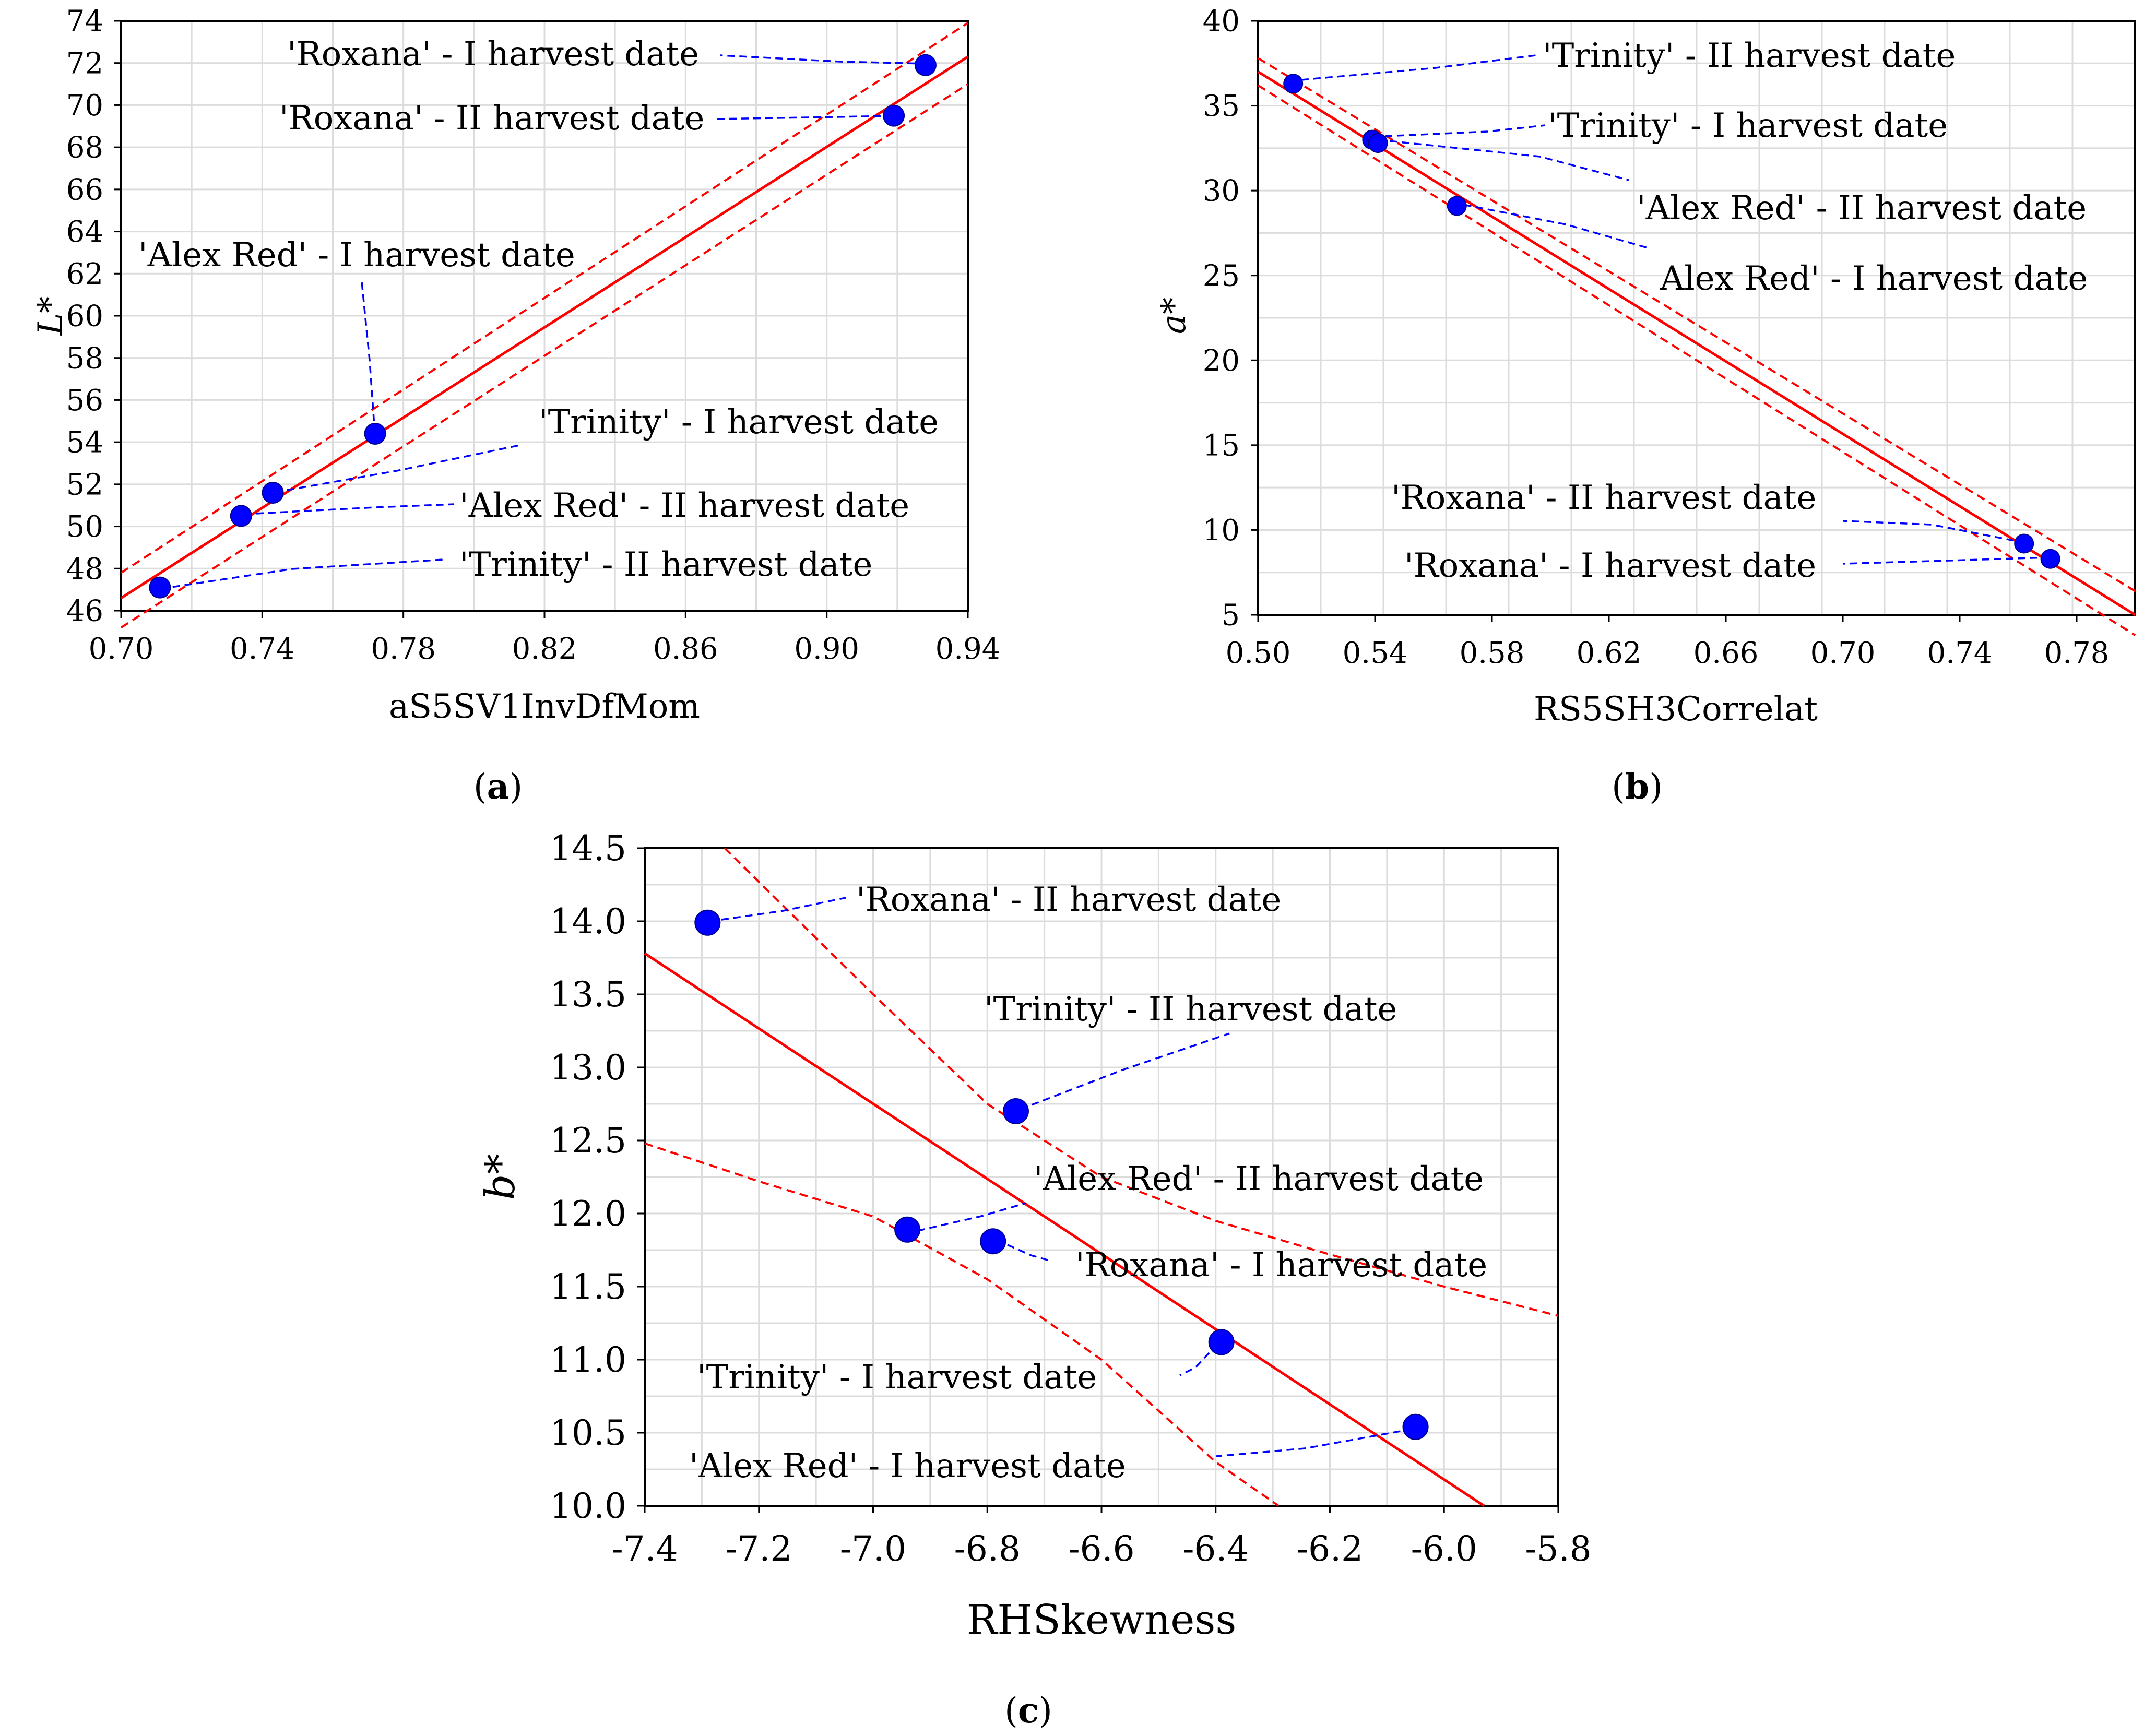 The image size is (2144, 1736). I want to click on y-tick-label: 40, so click(1221, 22).